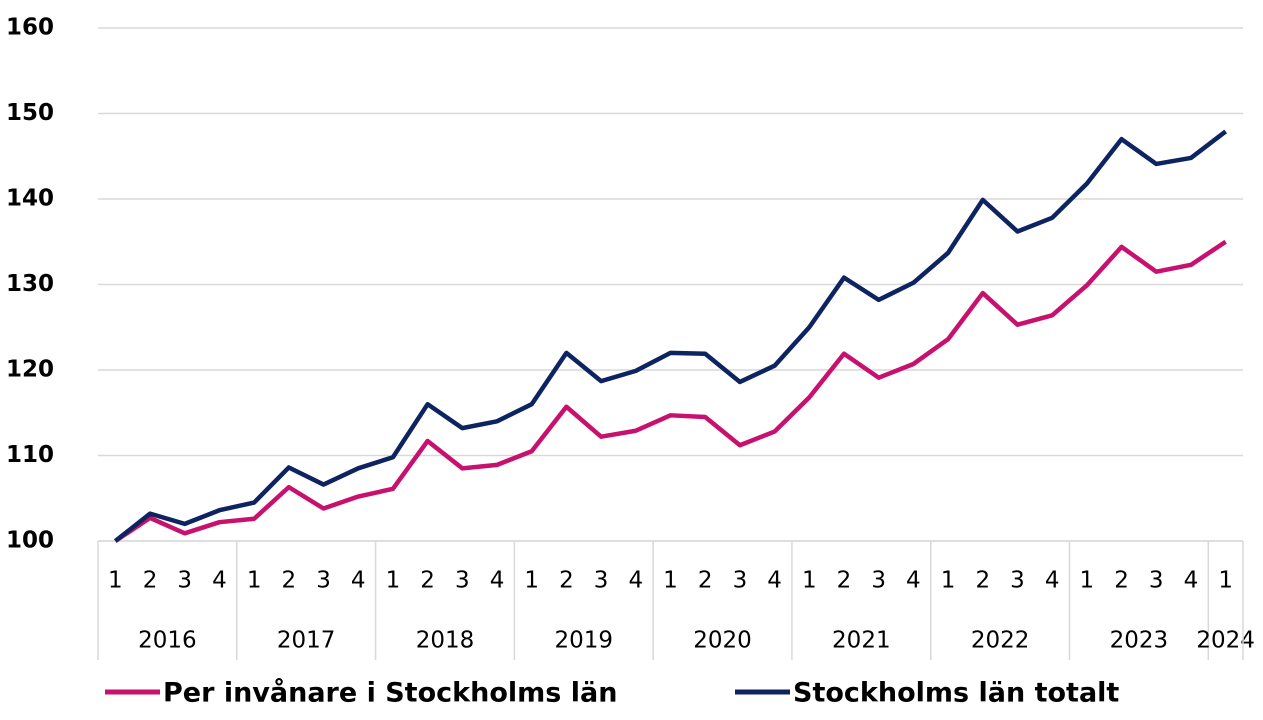 This screenshot has width=1263, height=720. Describe the element at coordinates (722, 641) in the screenshot. I see `x-group-label: 2020` at that location.